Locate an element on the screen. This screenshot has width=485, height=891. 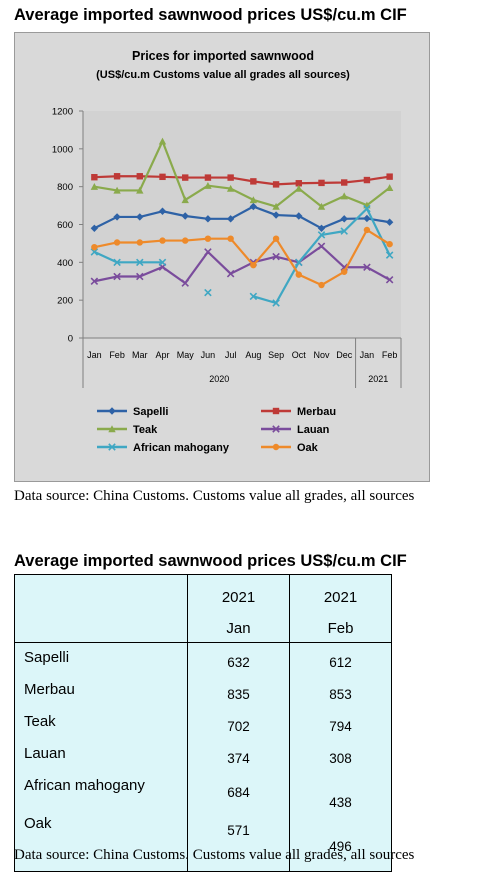
legend-item-merbau: Merbau is located at coordinates (298, 412).